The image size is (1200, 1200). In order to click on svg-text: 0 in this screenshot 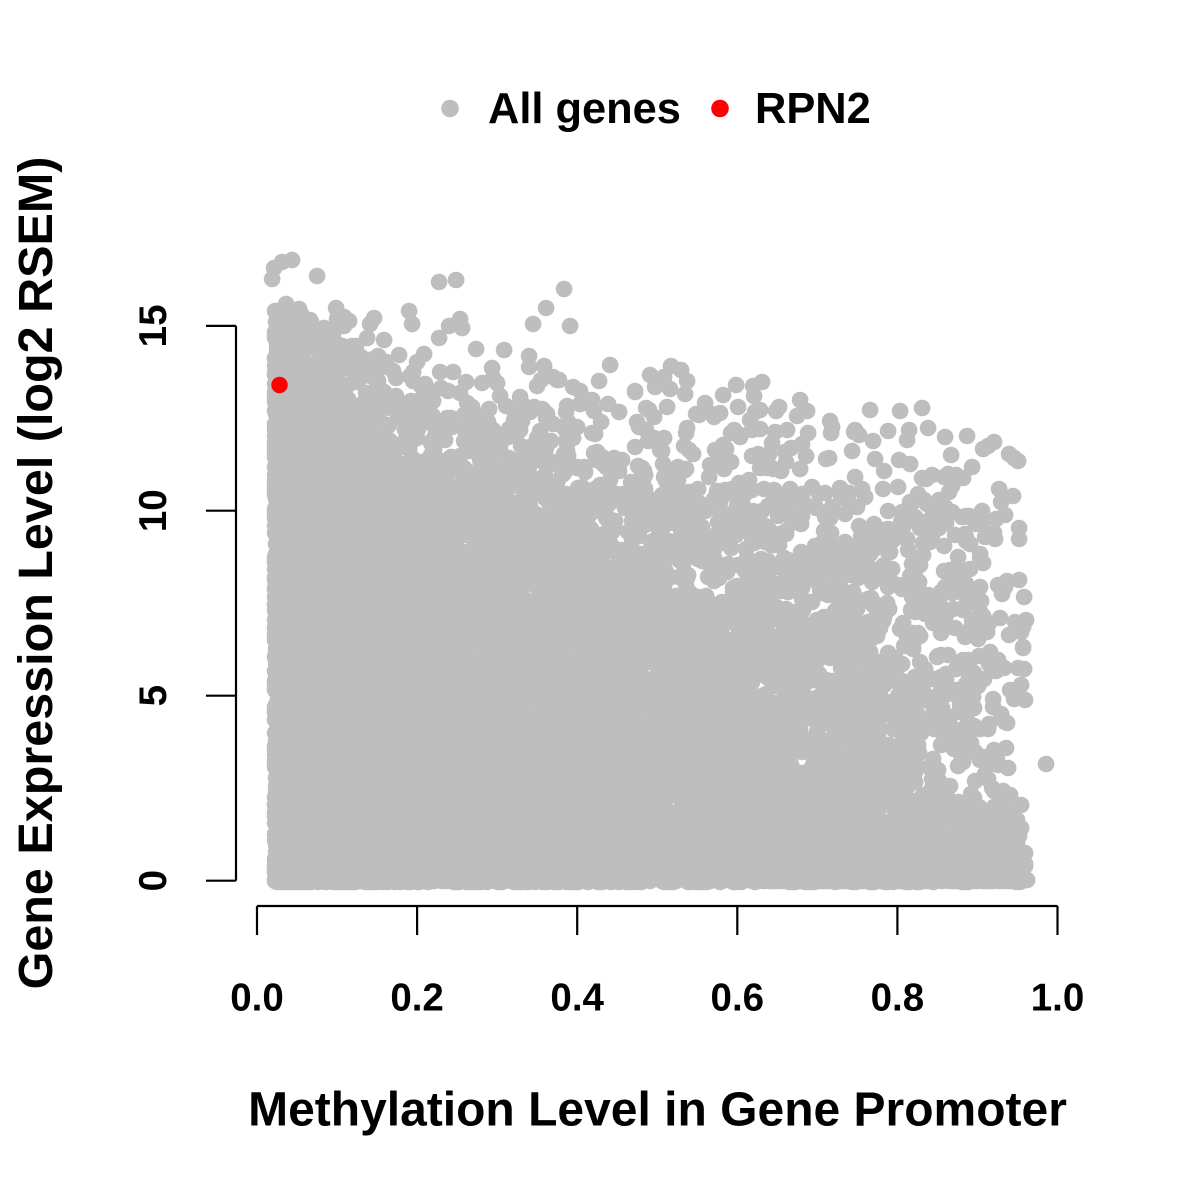, I will do `click(153, 880)`.